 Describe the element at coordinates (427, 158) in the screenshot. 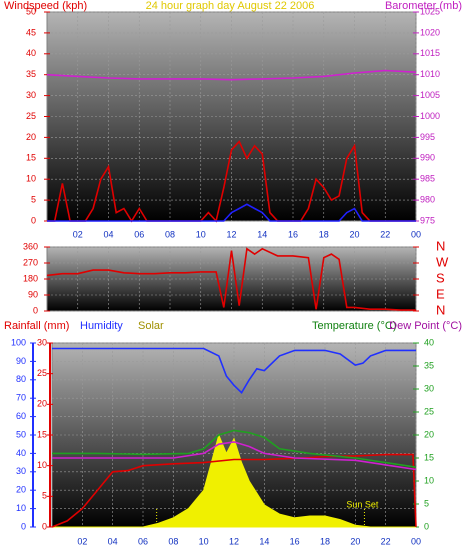

I see `y-tick-label: 990` at that location.